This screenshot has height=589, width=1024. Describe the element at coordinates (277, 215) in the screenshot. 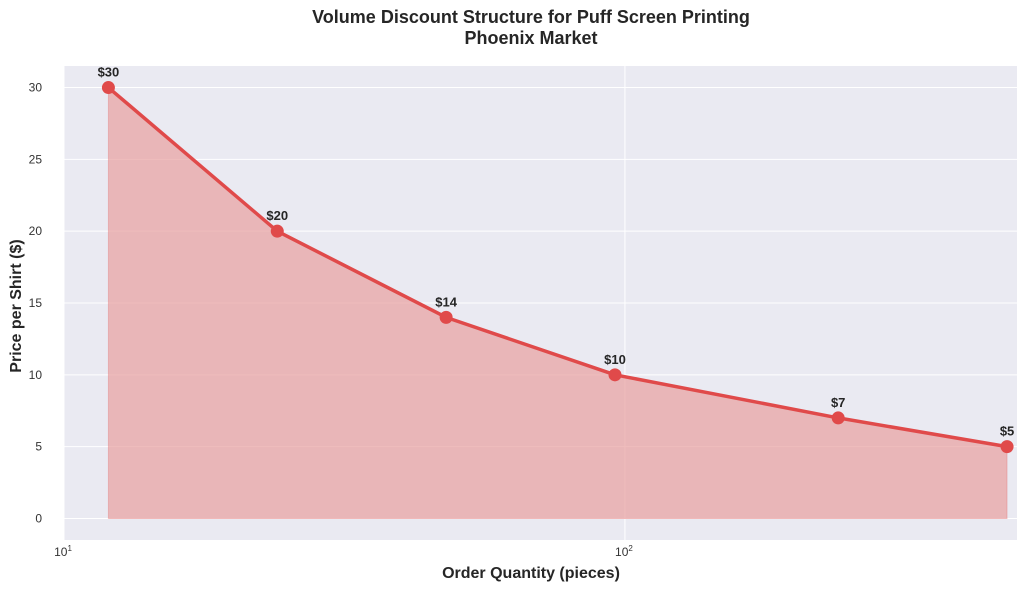

I see `data-label: $20` at that location.